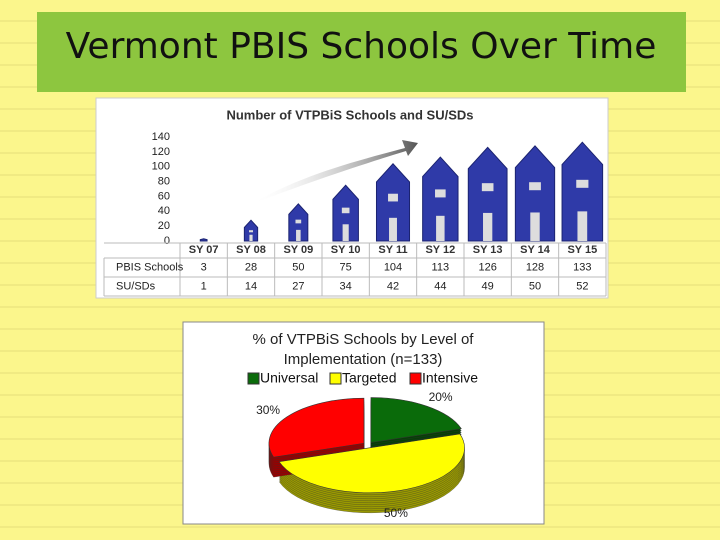 The height and width of the screenshot is (540, 720). What do you see at coordinates (167, 241) in the screenshot?
I see `y-tick-label: 0` at bounding box center [167, 241].